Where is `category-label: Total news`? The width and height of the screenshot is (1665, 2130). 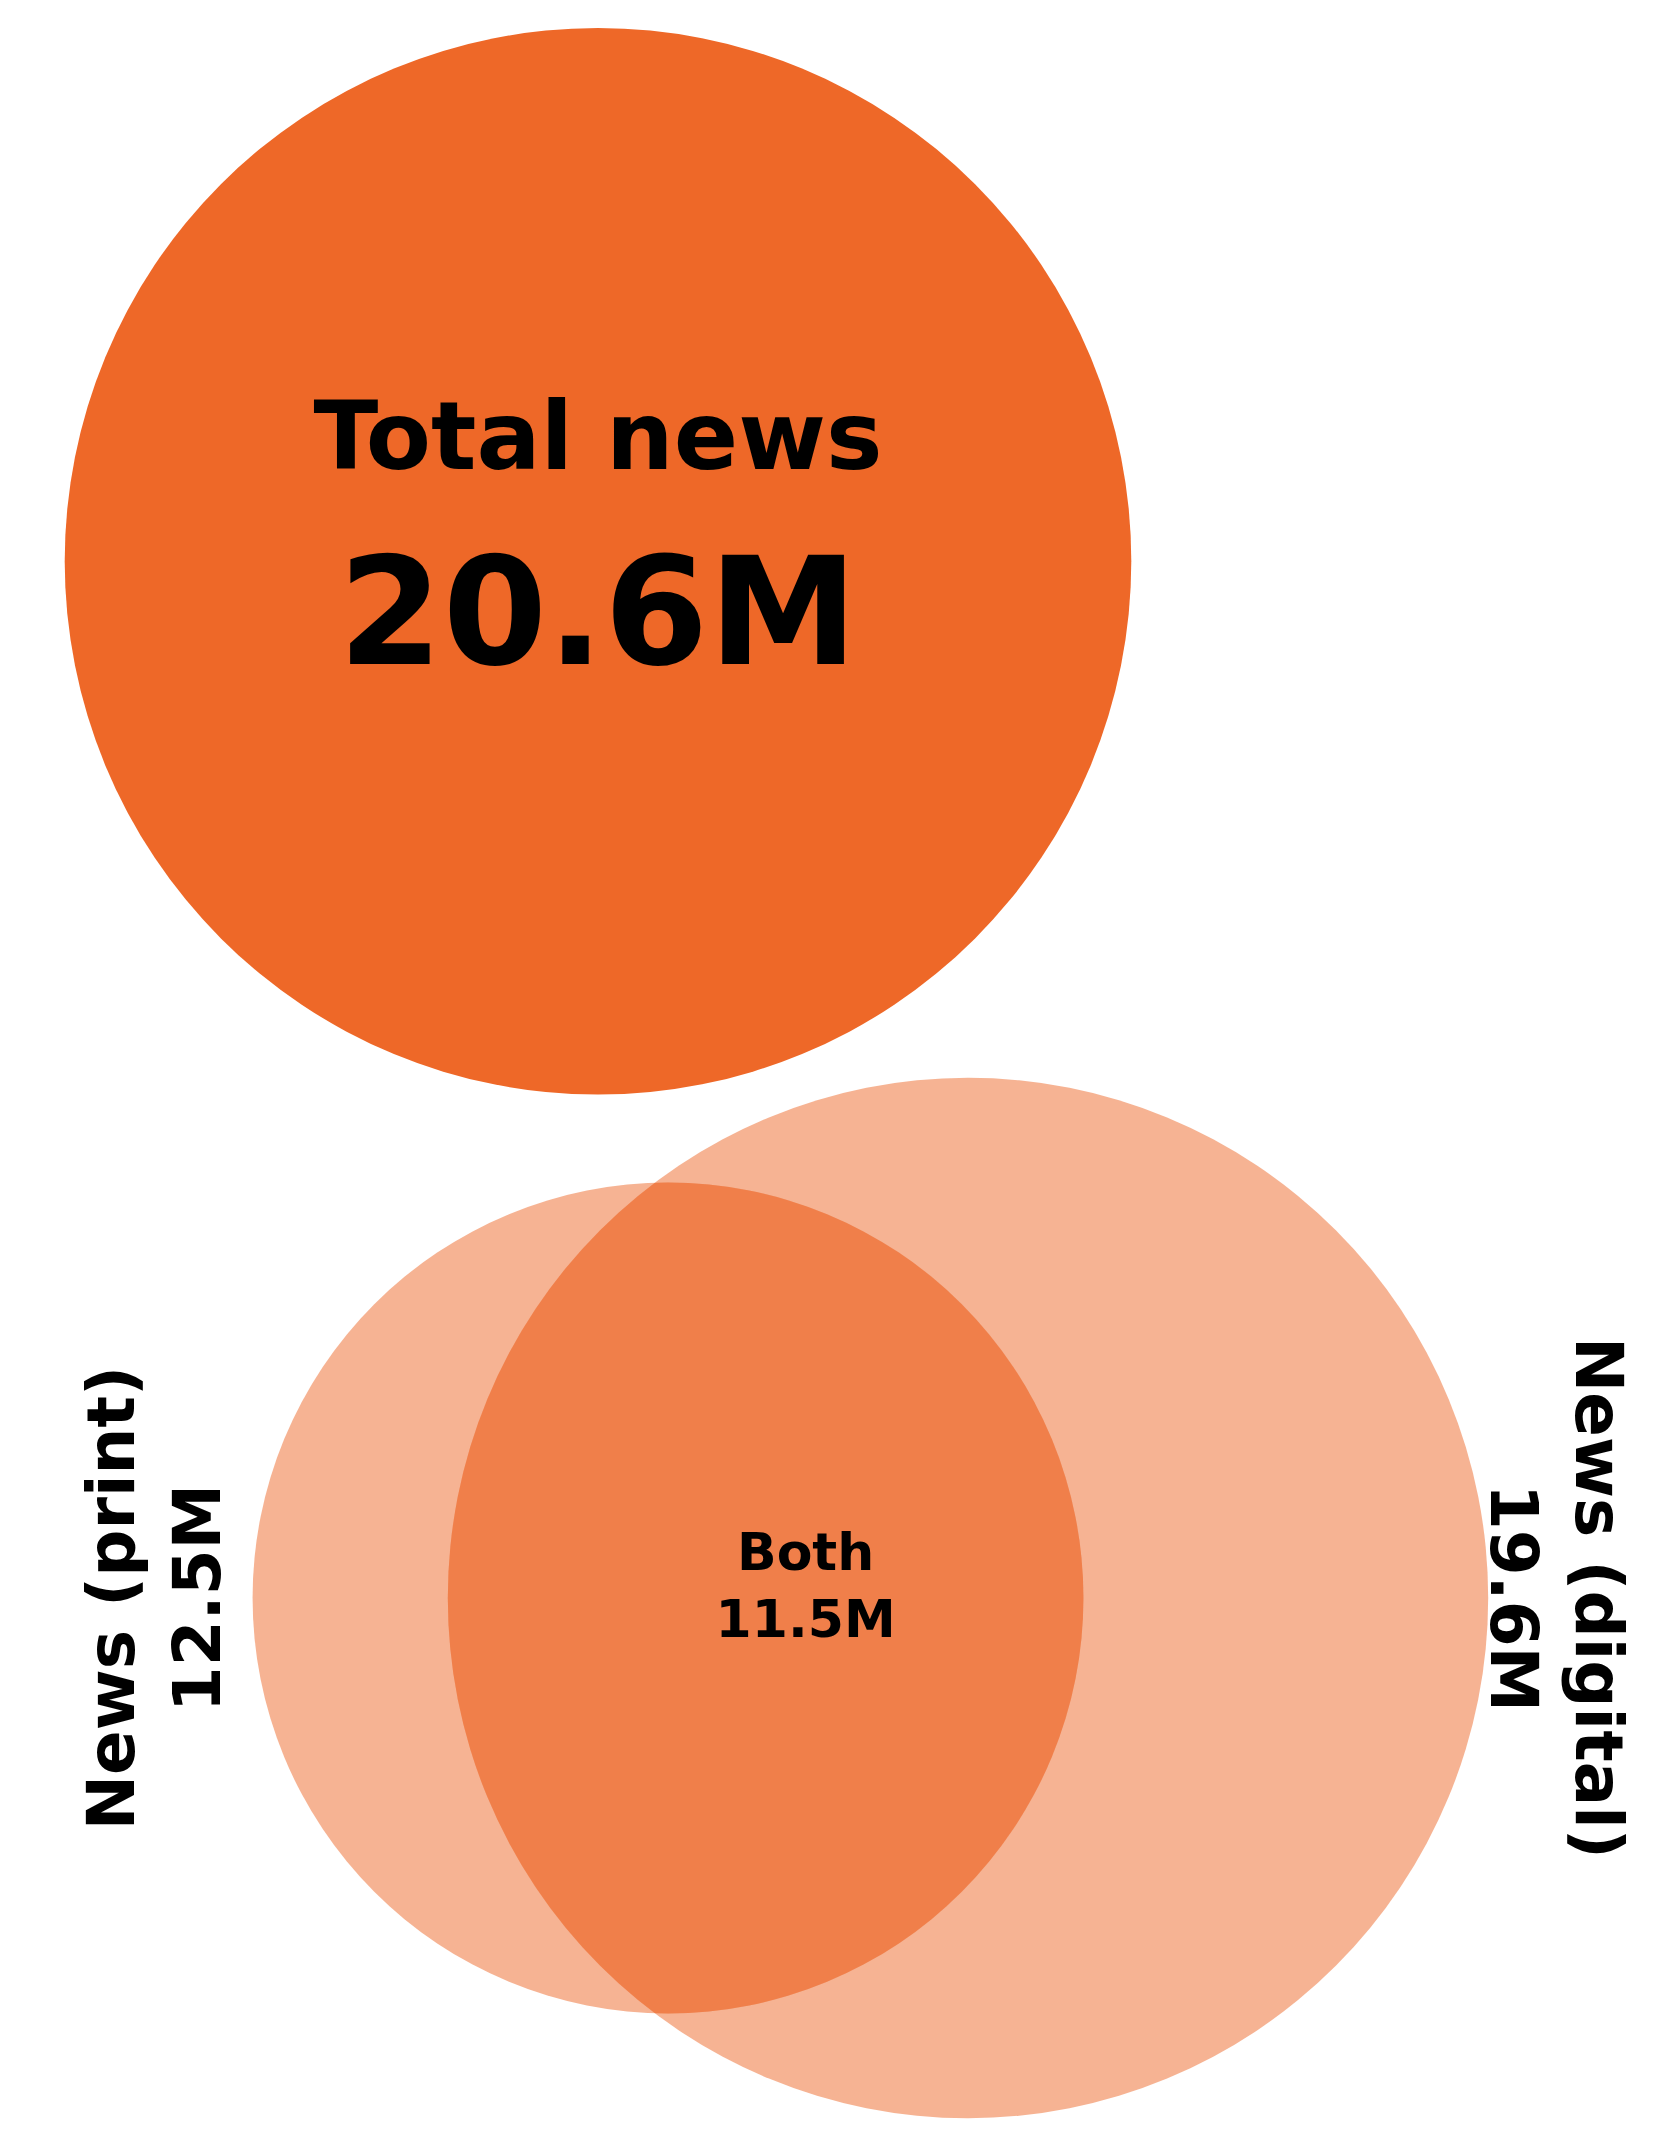 category-label: Total news is located at coordinates (598, 435).